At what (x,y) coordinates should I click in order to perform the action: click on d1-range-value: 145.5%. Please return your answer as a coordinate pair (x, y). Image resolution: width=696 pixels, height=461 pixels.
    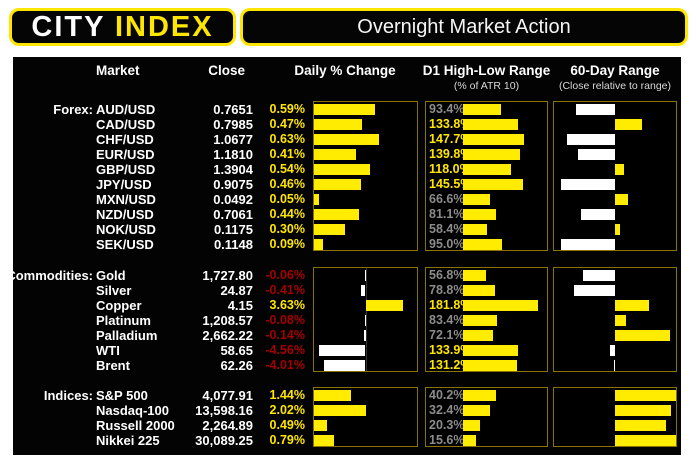
    Looking at the image, I should click on (450, 184).